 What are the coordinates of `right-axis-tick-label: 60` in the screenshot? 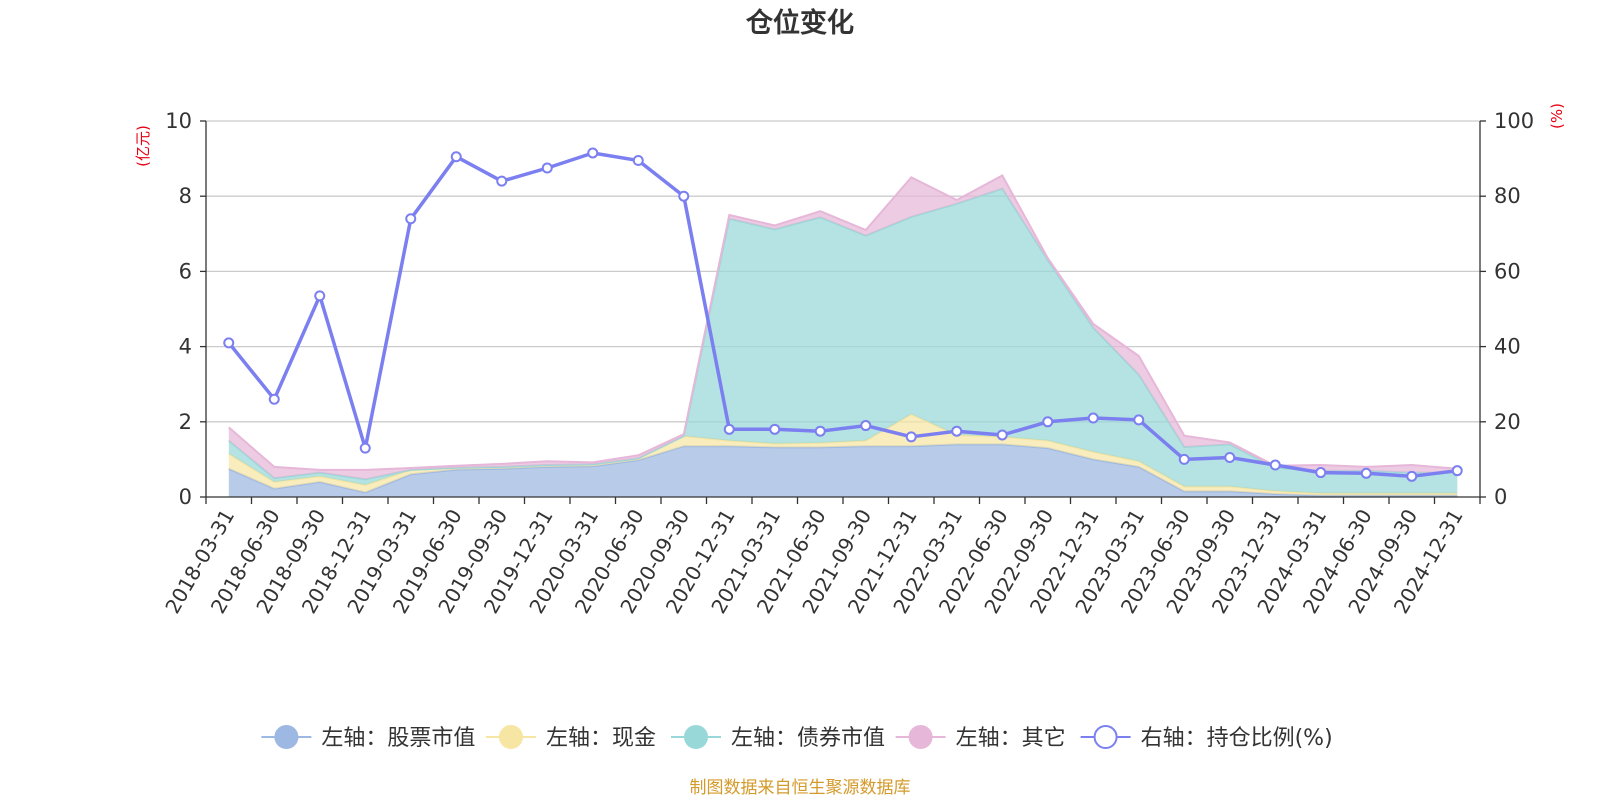 It's located at (1507, 271).